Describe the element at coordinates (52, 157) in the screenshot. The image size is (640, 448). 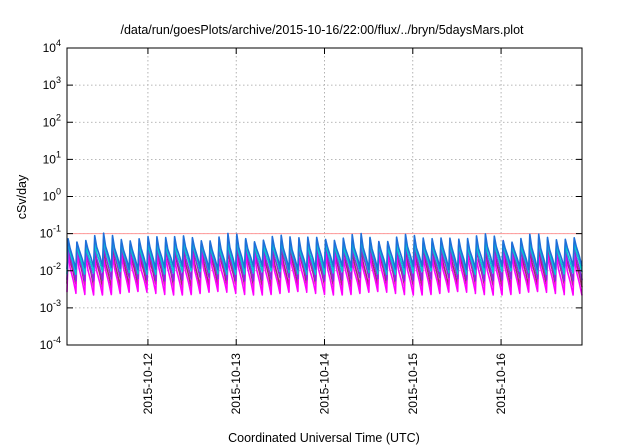
I see `y-tick-label: 10¹` at that location.